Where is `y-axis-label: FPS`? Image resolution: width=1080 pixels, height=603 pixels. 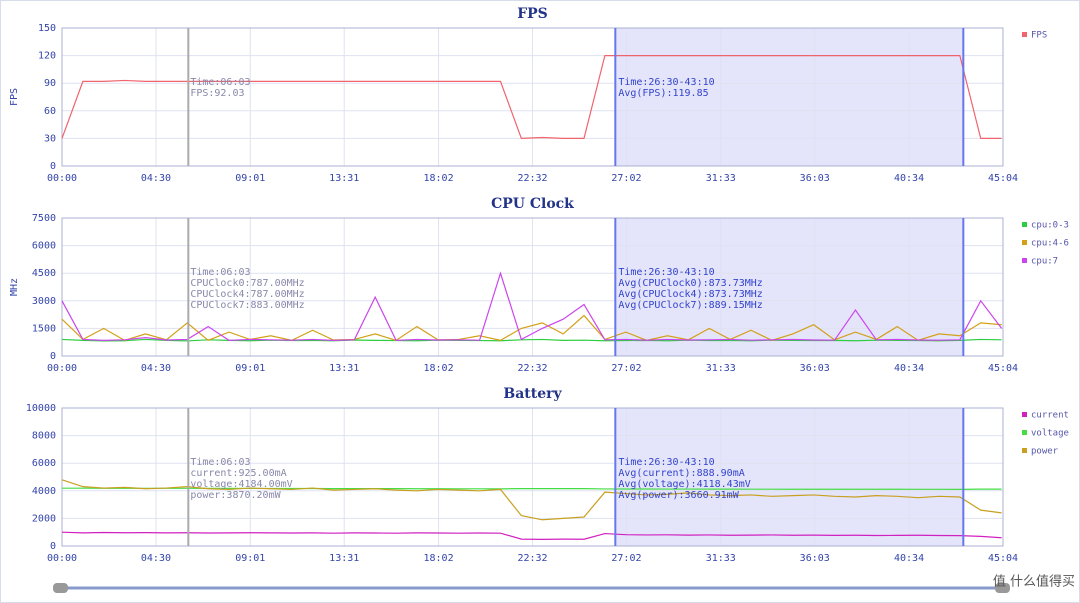 y-axis-label: FPS is located at coordinates (14, 97).